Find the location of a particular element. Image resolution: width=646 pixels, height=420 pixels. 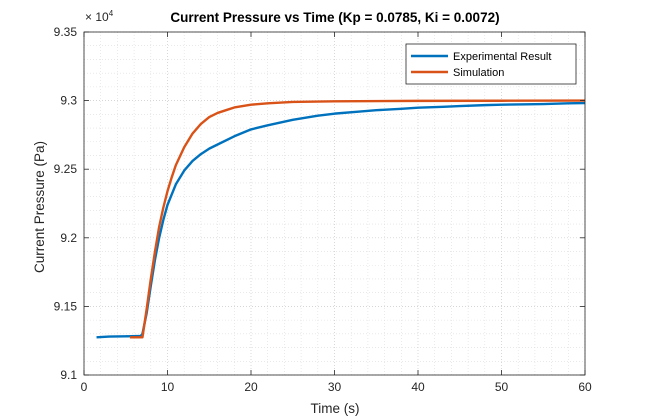

y-tick-labels: 9.1 9.15 9.2 9.25 9.3 9.35 is located at coordinates (66, 203).